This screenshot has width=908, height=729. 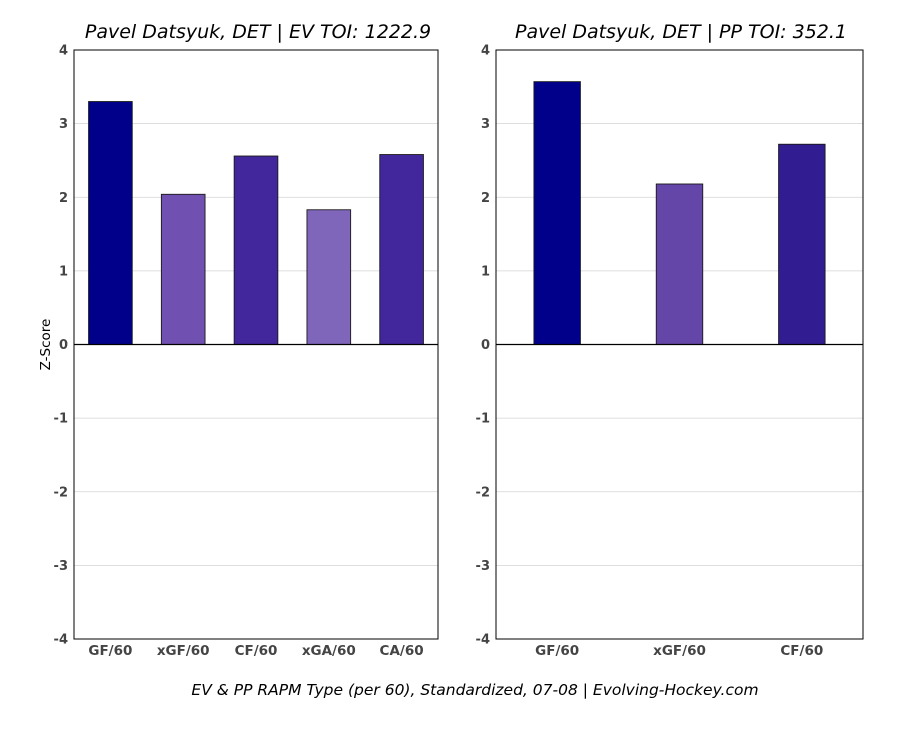 I want to click on chart-title: Pavel Datsyuk, DET | PP TOI: 352.1, so click(x=681, y=32).